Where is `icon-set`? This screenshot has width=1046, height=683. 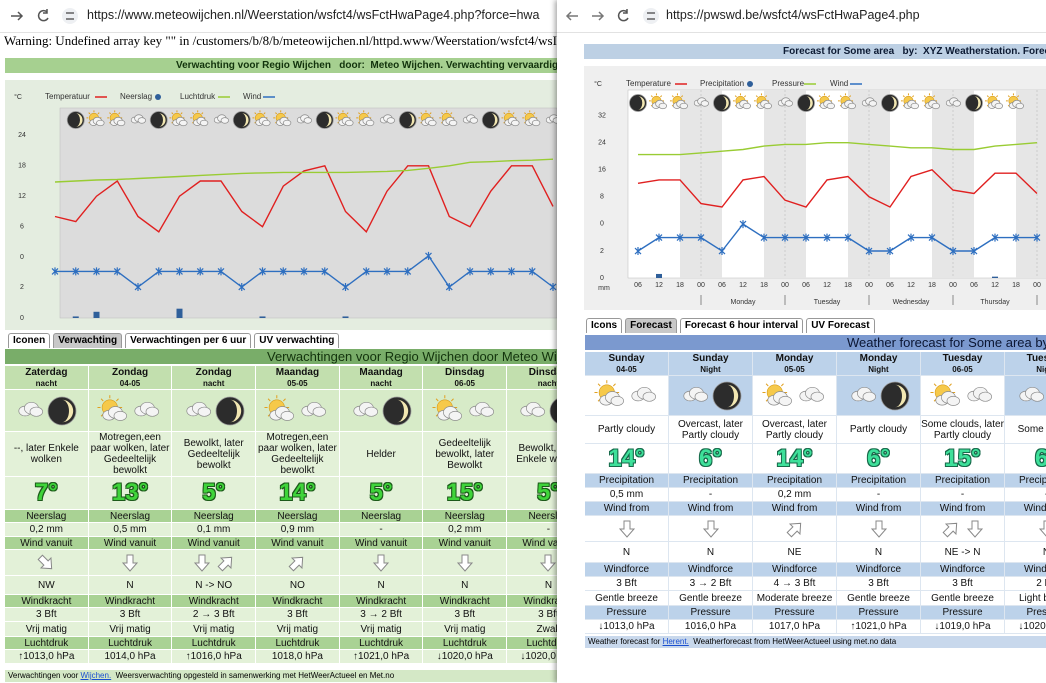 icon-set is located at coordinates (538, 410).